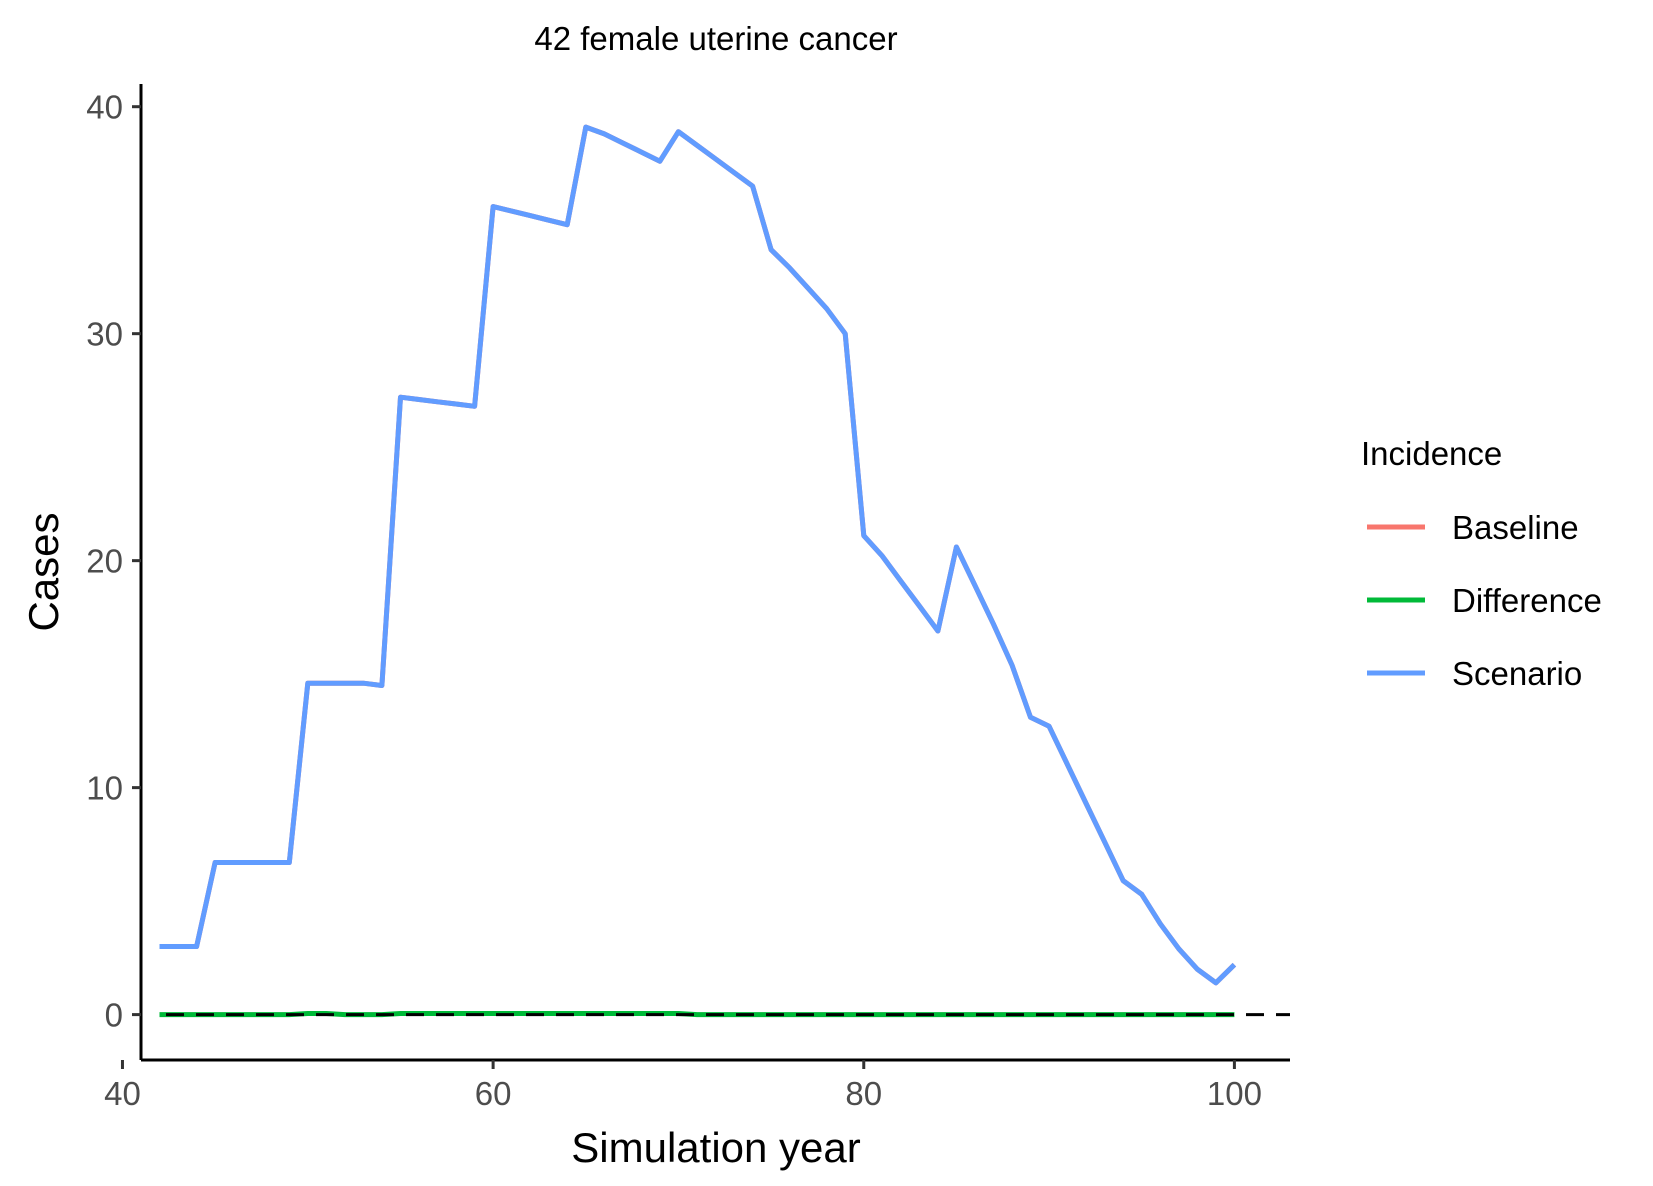 The width and height of the screenshot is (1653, 1186). What do you see at coordinates (493, 1093) in the screenshot?
I see `x-tick-label: 60` at bounding box center [493, 1093].